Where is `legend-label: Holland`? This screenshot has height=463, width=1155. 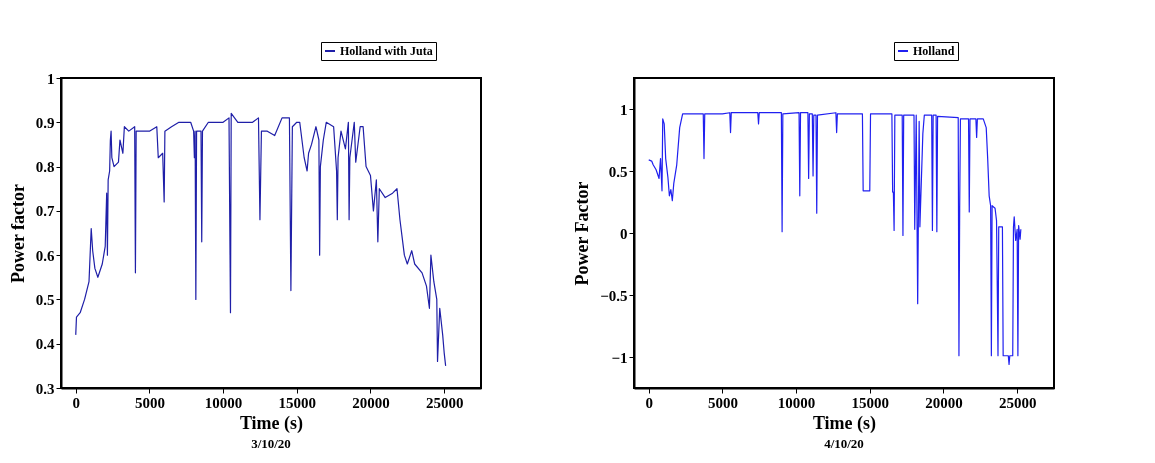
legend-label: Holland is located at coordinates (934, 51).